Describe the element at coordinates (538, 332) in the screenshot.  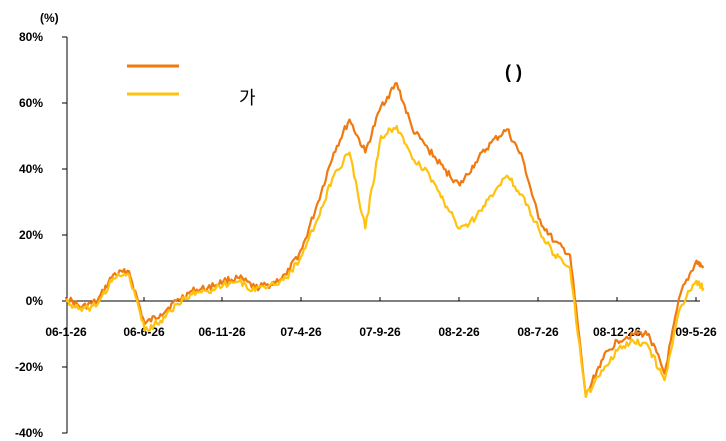
I see `x-tick-label: 08-7-26` at that location.